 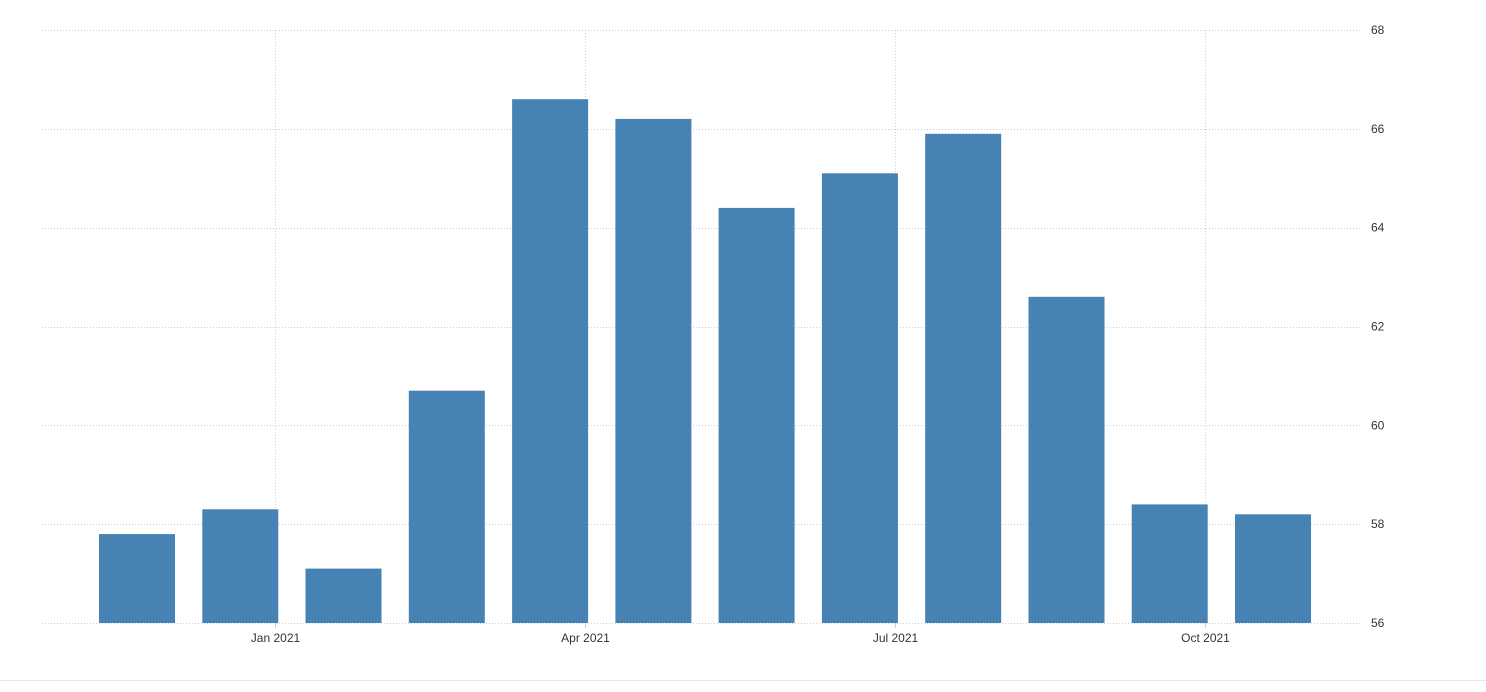 I want to click on y-tick-label: 62, so click(x=1378, y=327).